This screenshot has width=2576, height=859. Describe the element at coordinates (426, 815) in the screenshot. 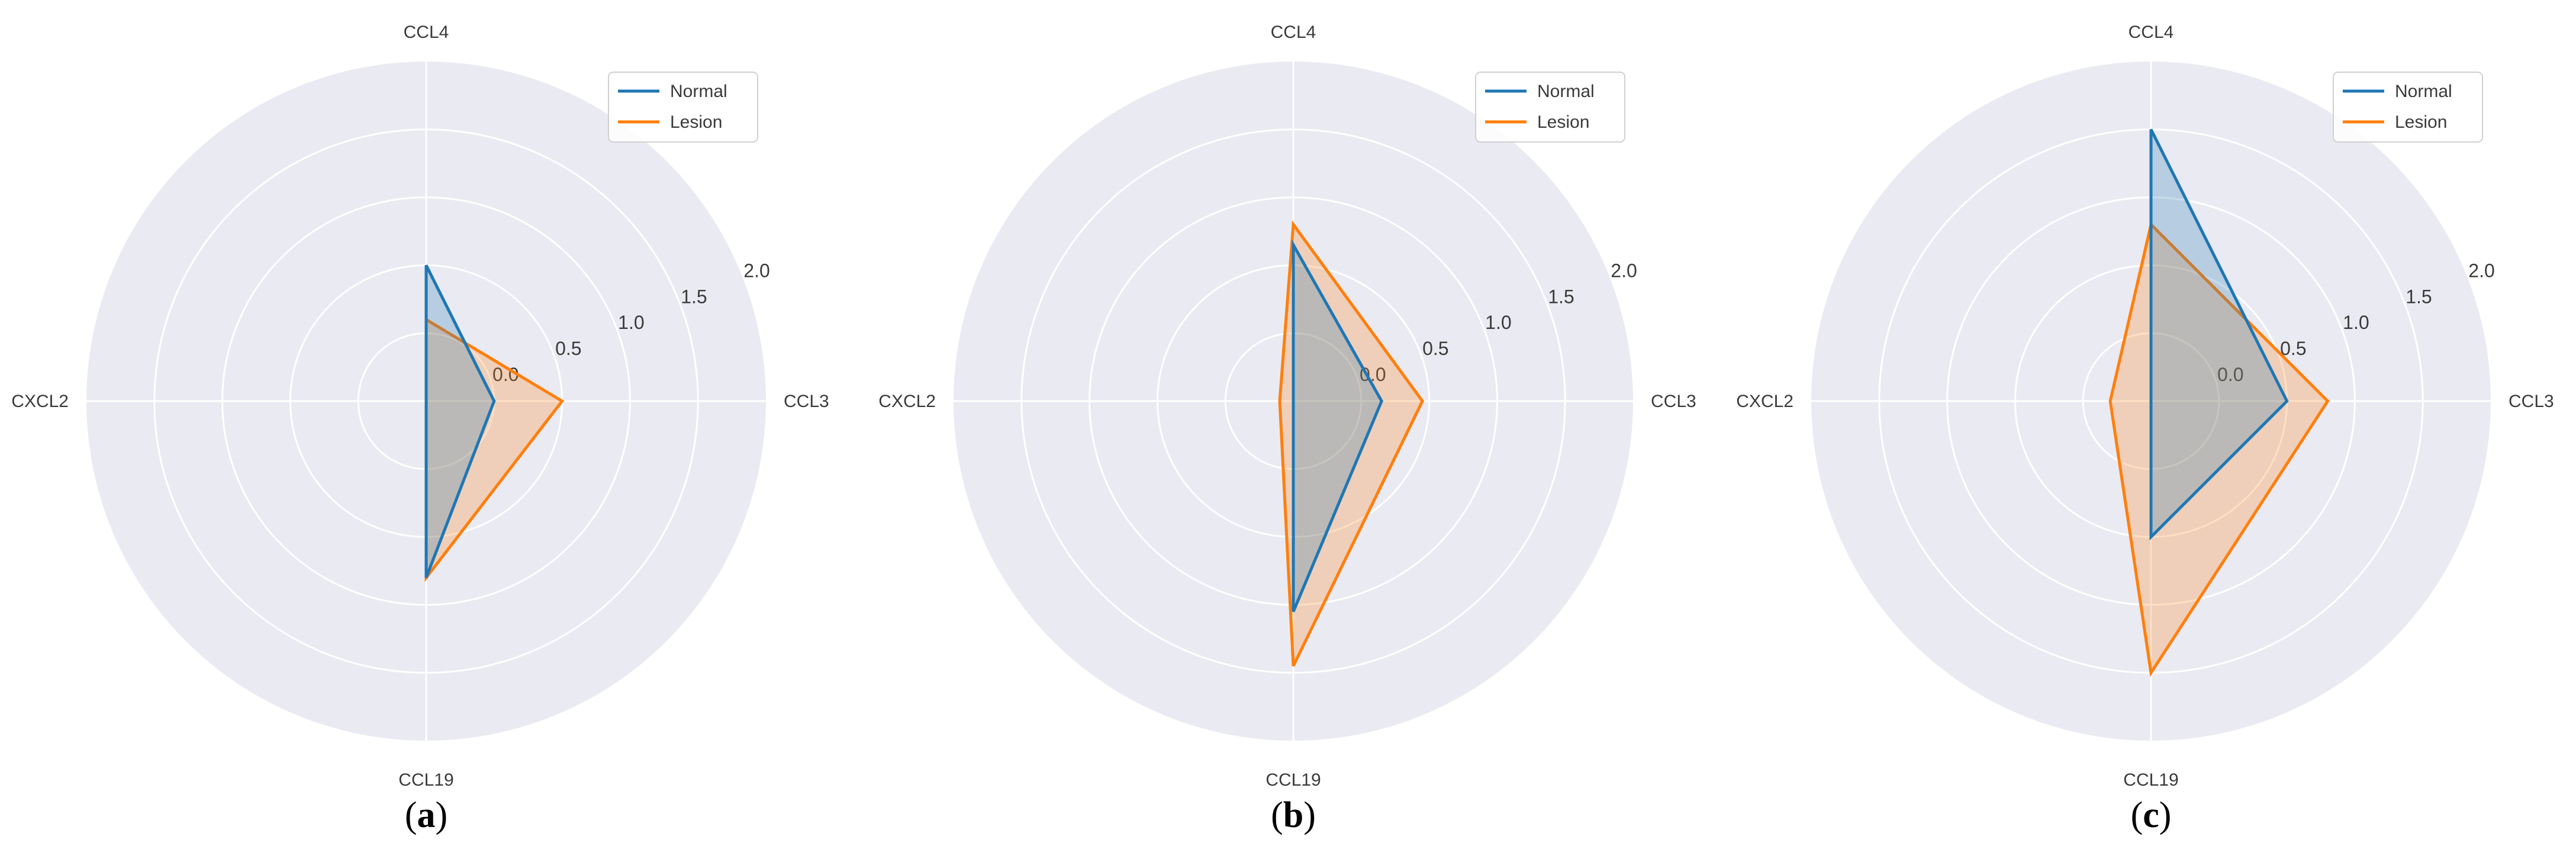

I see `panel-caption: (a)` at that location.